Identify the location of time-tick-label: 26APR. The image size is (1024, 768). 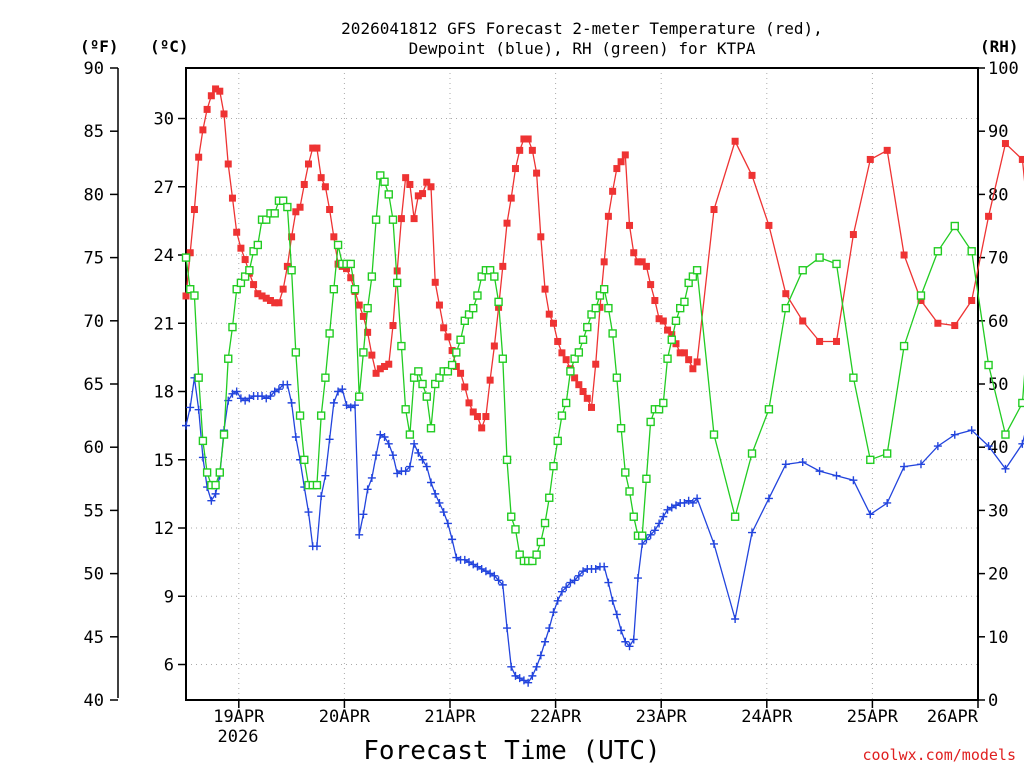
(953, 717).